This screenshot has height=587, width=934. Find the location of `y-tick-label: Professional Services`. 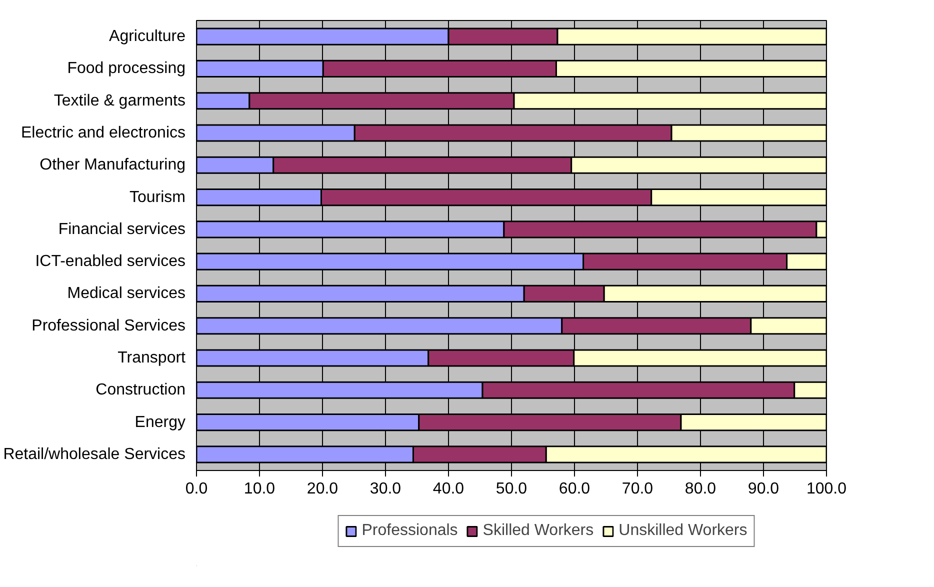

y-tick-label: Professional Services is located at coordinates (109, 325).